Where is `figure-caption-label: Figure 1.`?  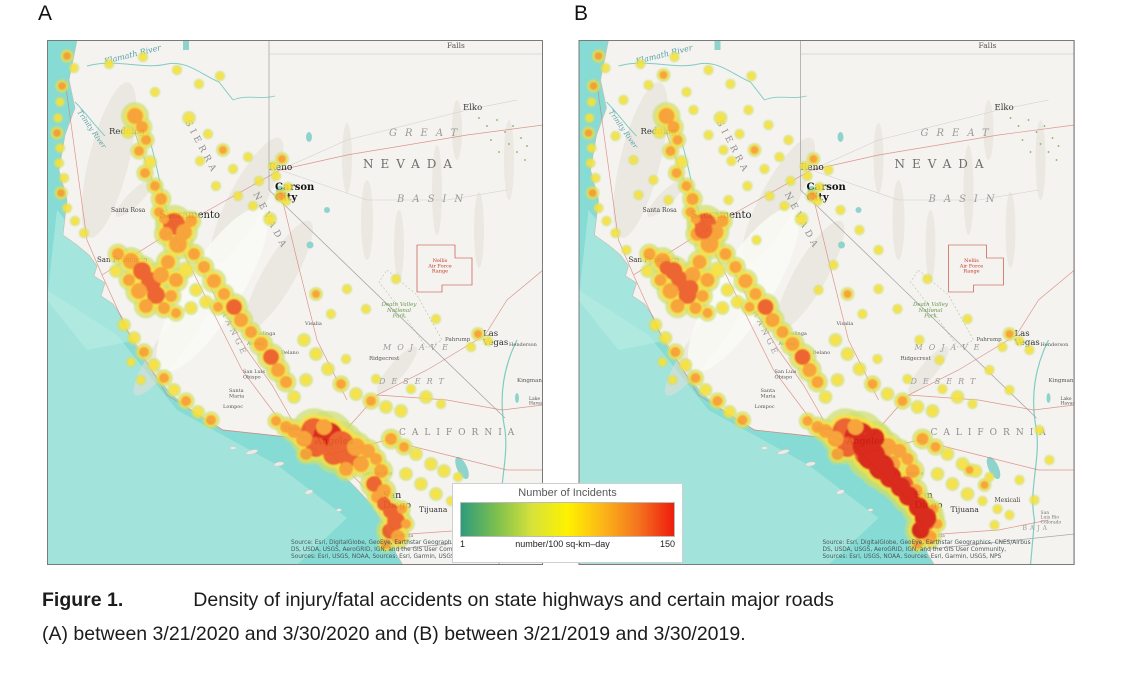
figure-caption-label: Figure 1. is located at coordinates (83, 600).